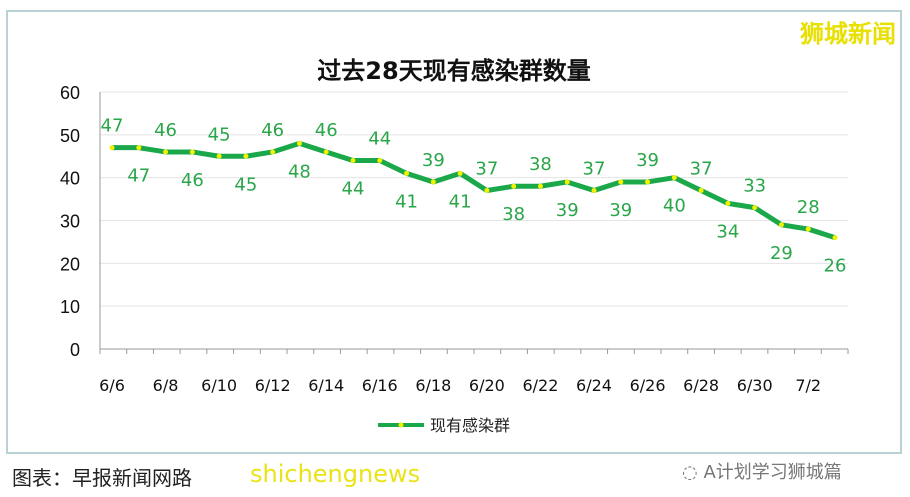 The image size is (910, 497). What do you see at coordinates (754, 186) in the screenshot?
I see `data-label: 33` at bounding box center [754, 186].